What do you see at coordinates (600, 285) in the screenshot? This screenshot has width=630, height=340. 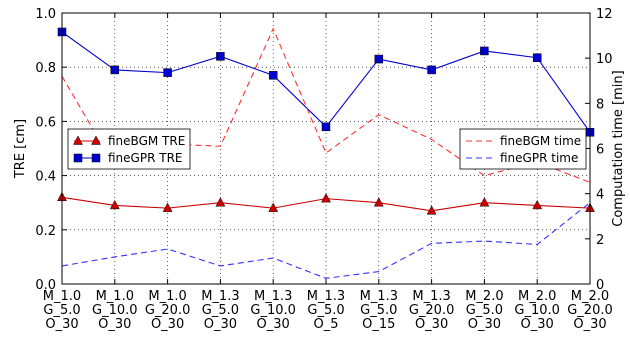 I see `y-tick-label-right: 0` at bounding box center [600, 285].